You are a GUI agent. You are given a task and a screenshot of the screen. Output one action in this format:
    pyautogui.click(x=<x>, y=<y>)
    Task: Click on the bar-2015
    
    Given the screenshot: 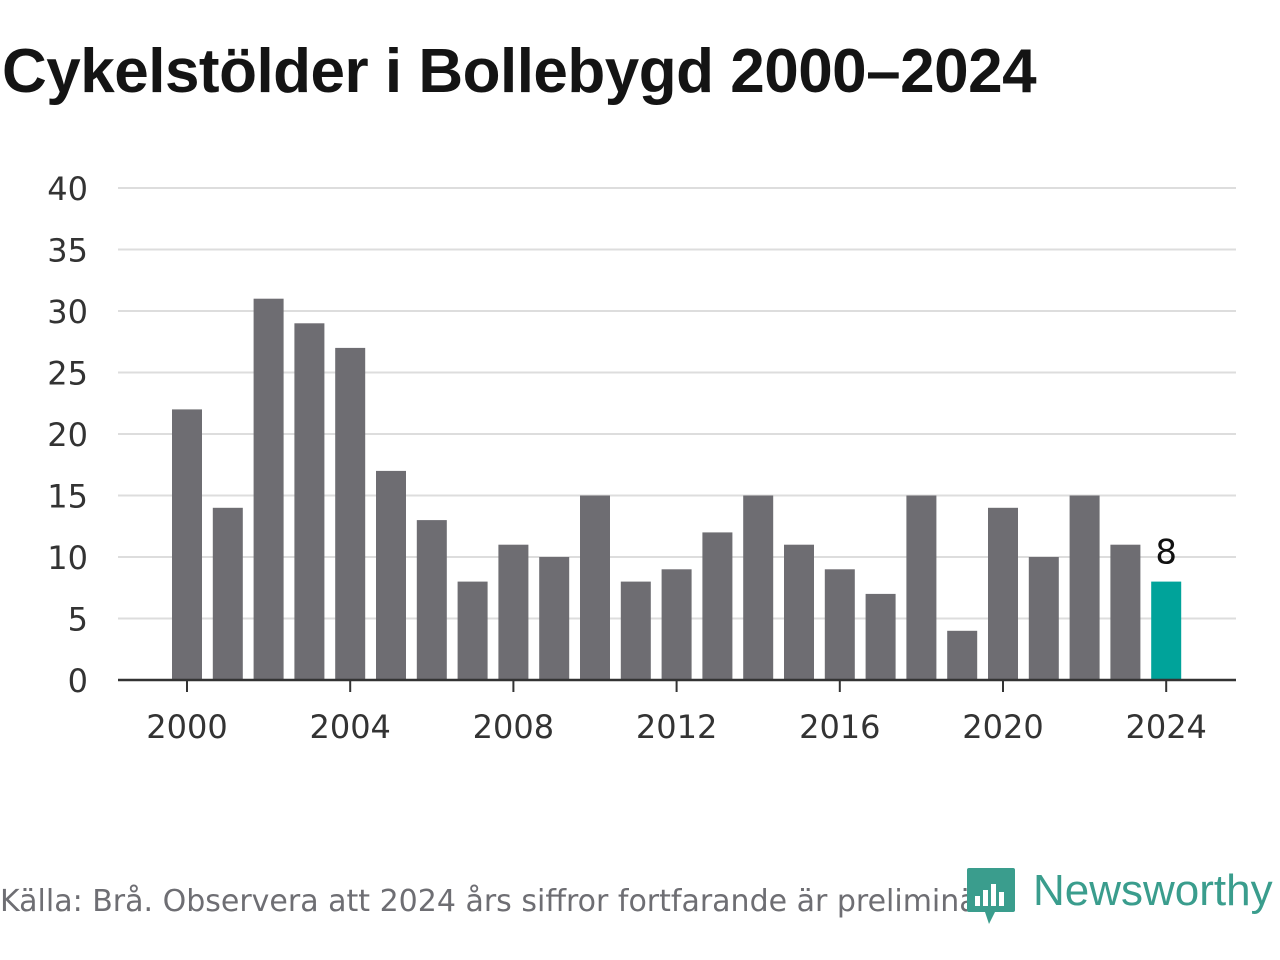 What is the action you would take?
    pyautogui.click(x=799, y=612)
    